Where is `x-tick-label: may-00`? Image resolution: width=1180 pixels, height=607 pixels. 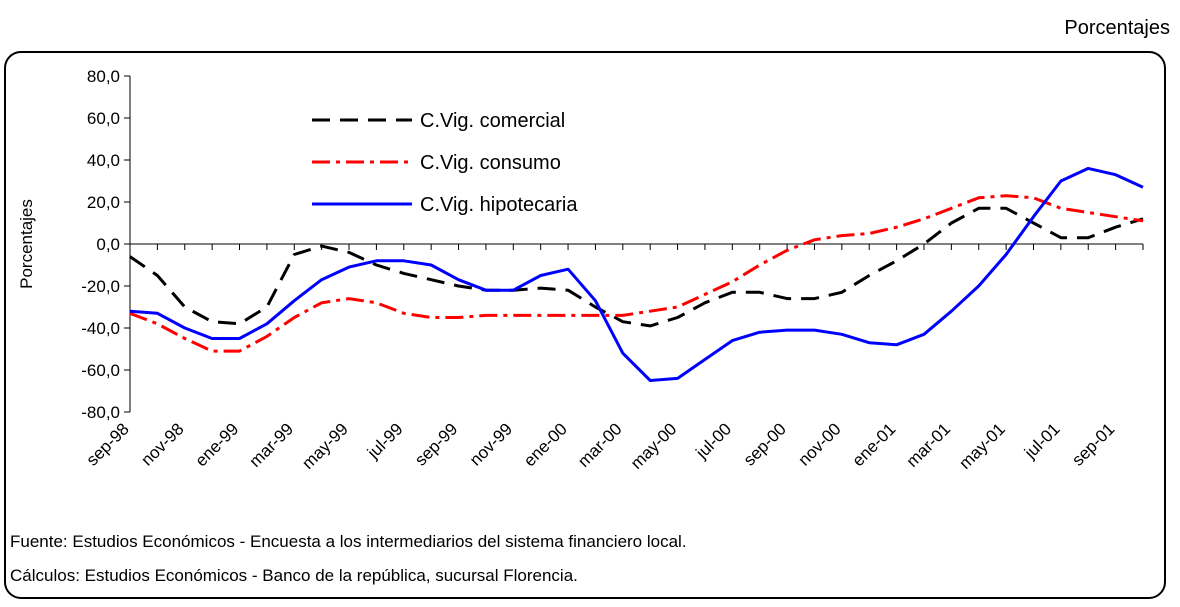 x-tick-label: may-00 is located at coordinates (654, 446).